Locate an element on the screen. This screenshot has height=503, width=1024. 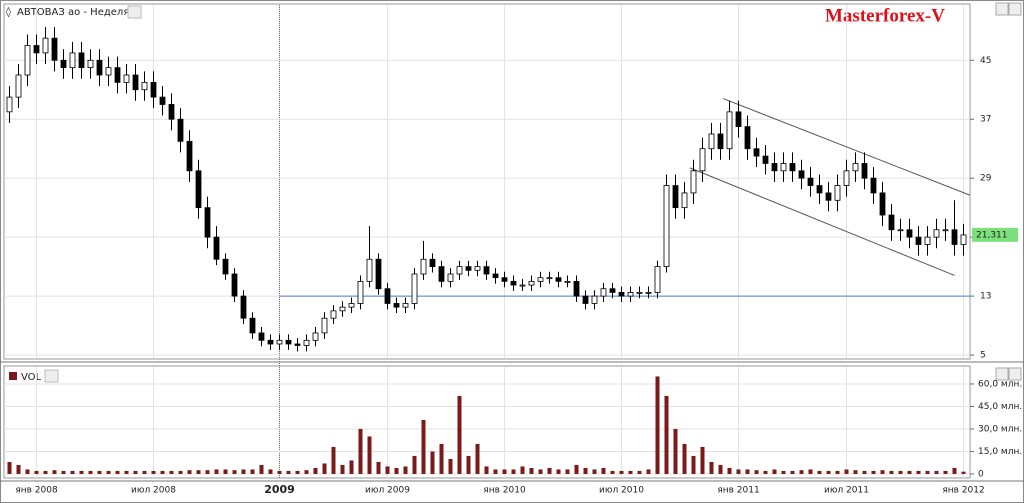
icon: ◊ is located at coordinates (8, 12).